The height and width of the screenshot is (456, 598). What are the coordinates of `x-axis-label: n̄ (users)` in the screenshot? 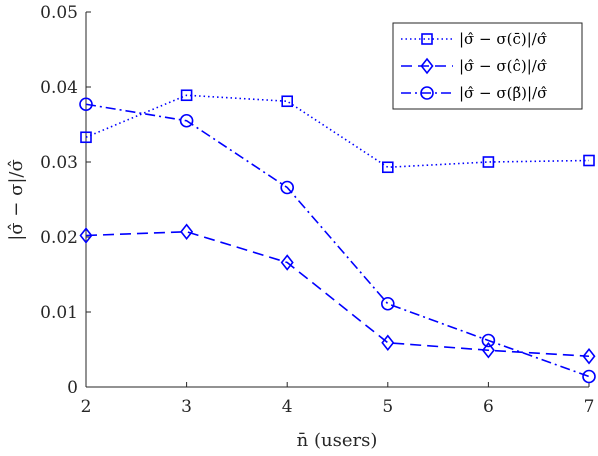 It's located at (337, 440).